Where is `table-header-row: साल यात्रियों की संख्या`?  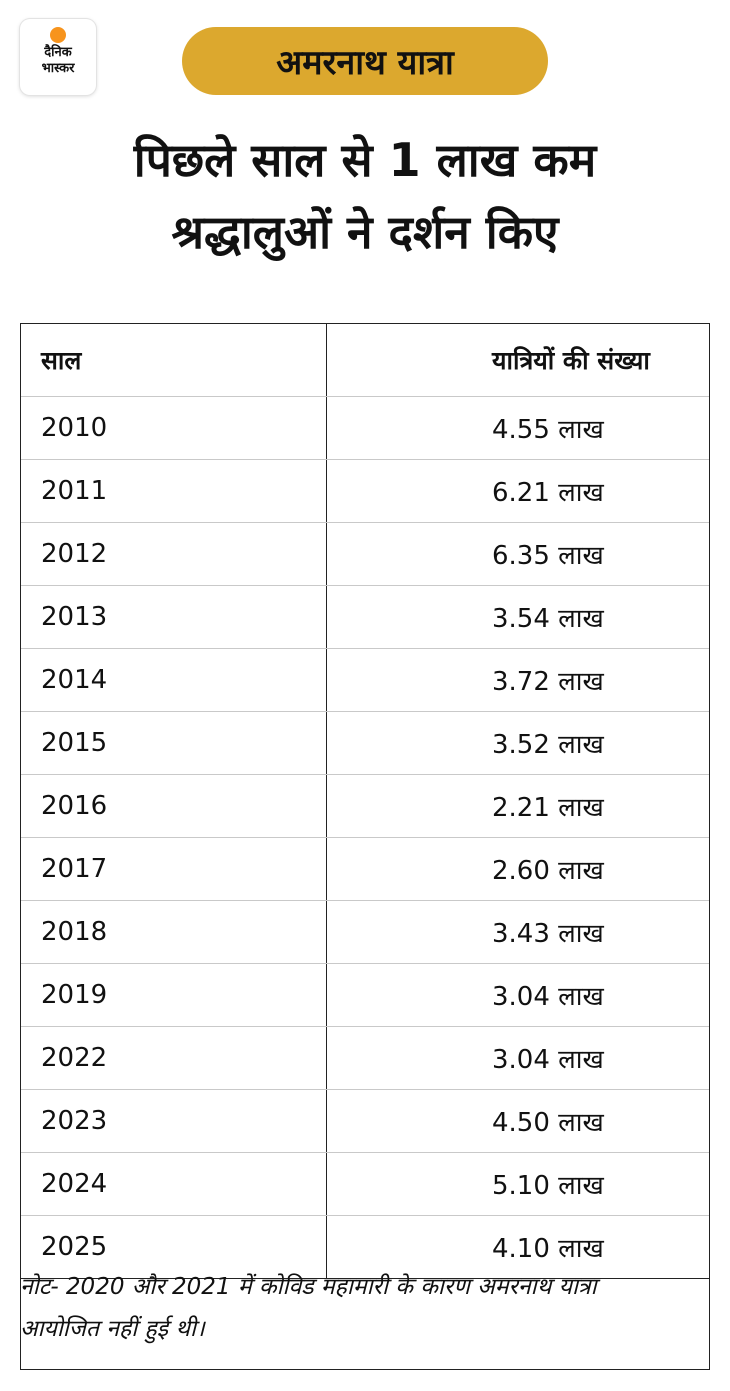
table-header-row: साल यात्रियों की संख्या is located at coordinates (365, 360).